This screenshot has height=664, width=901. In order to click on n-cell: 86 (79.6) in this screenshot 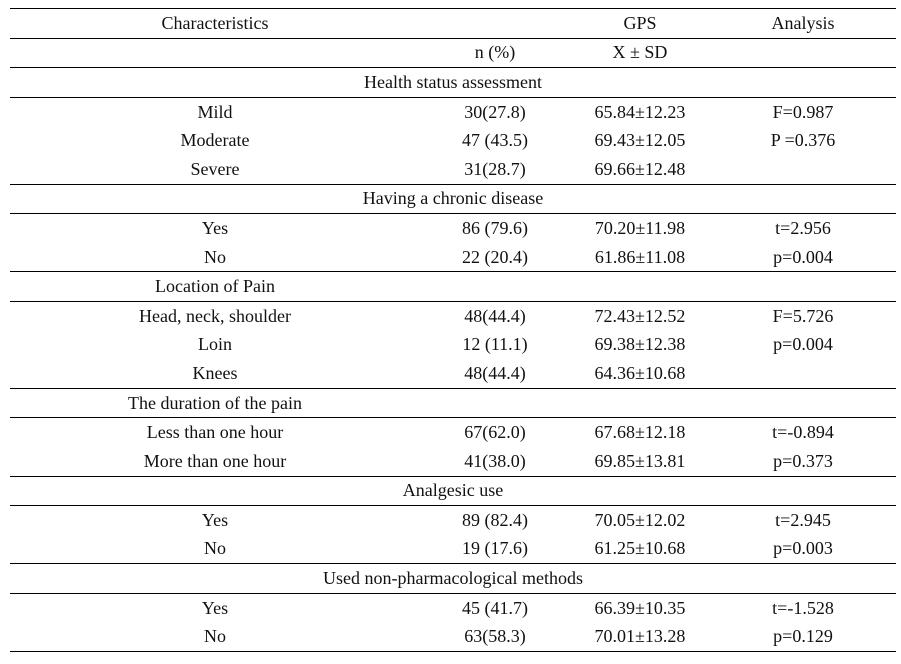, I will do `click(495, 227)`.